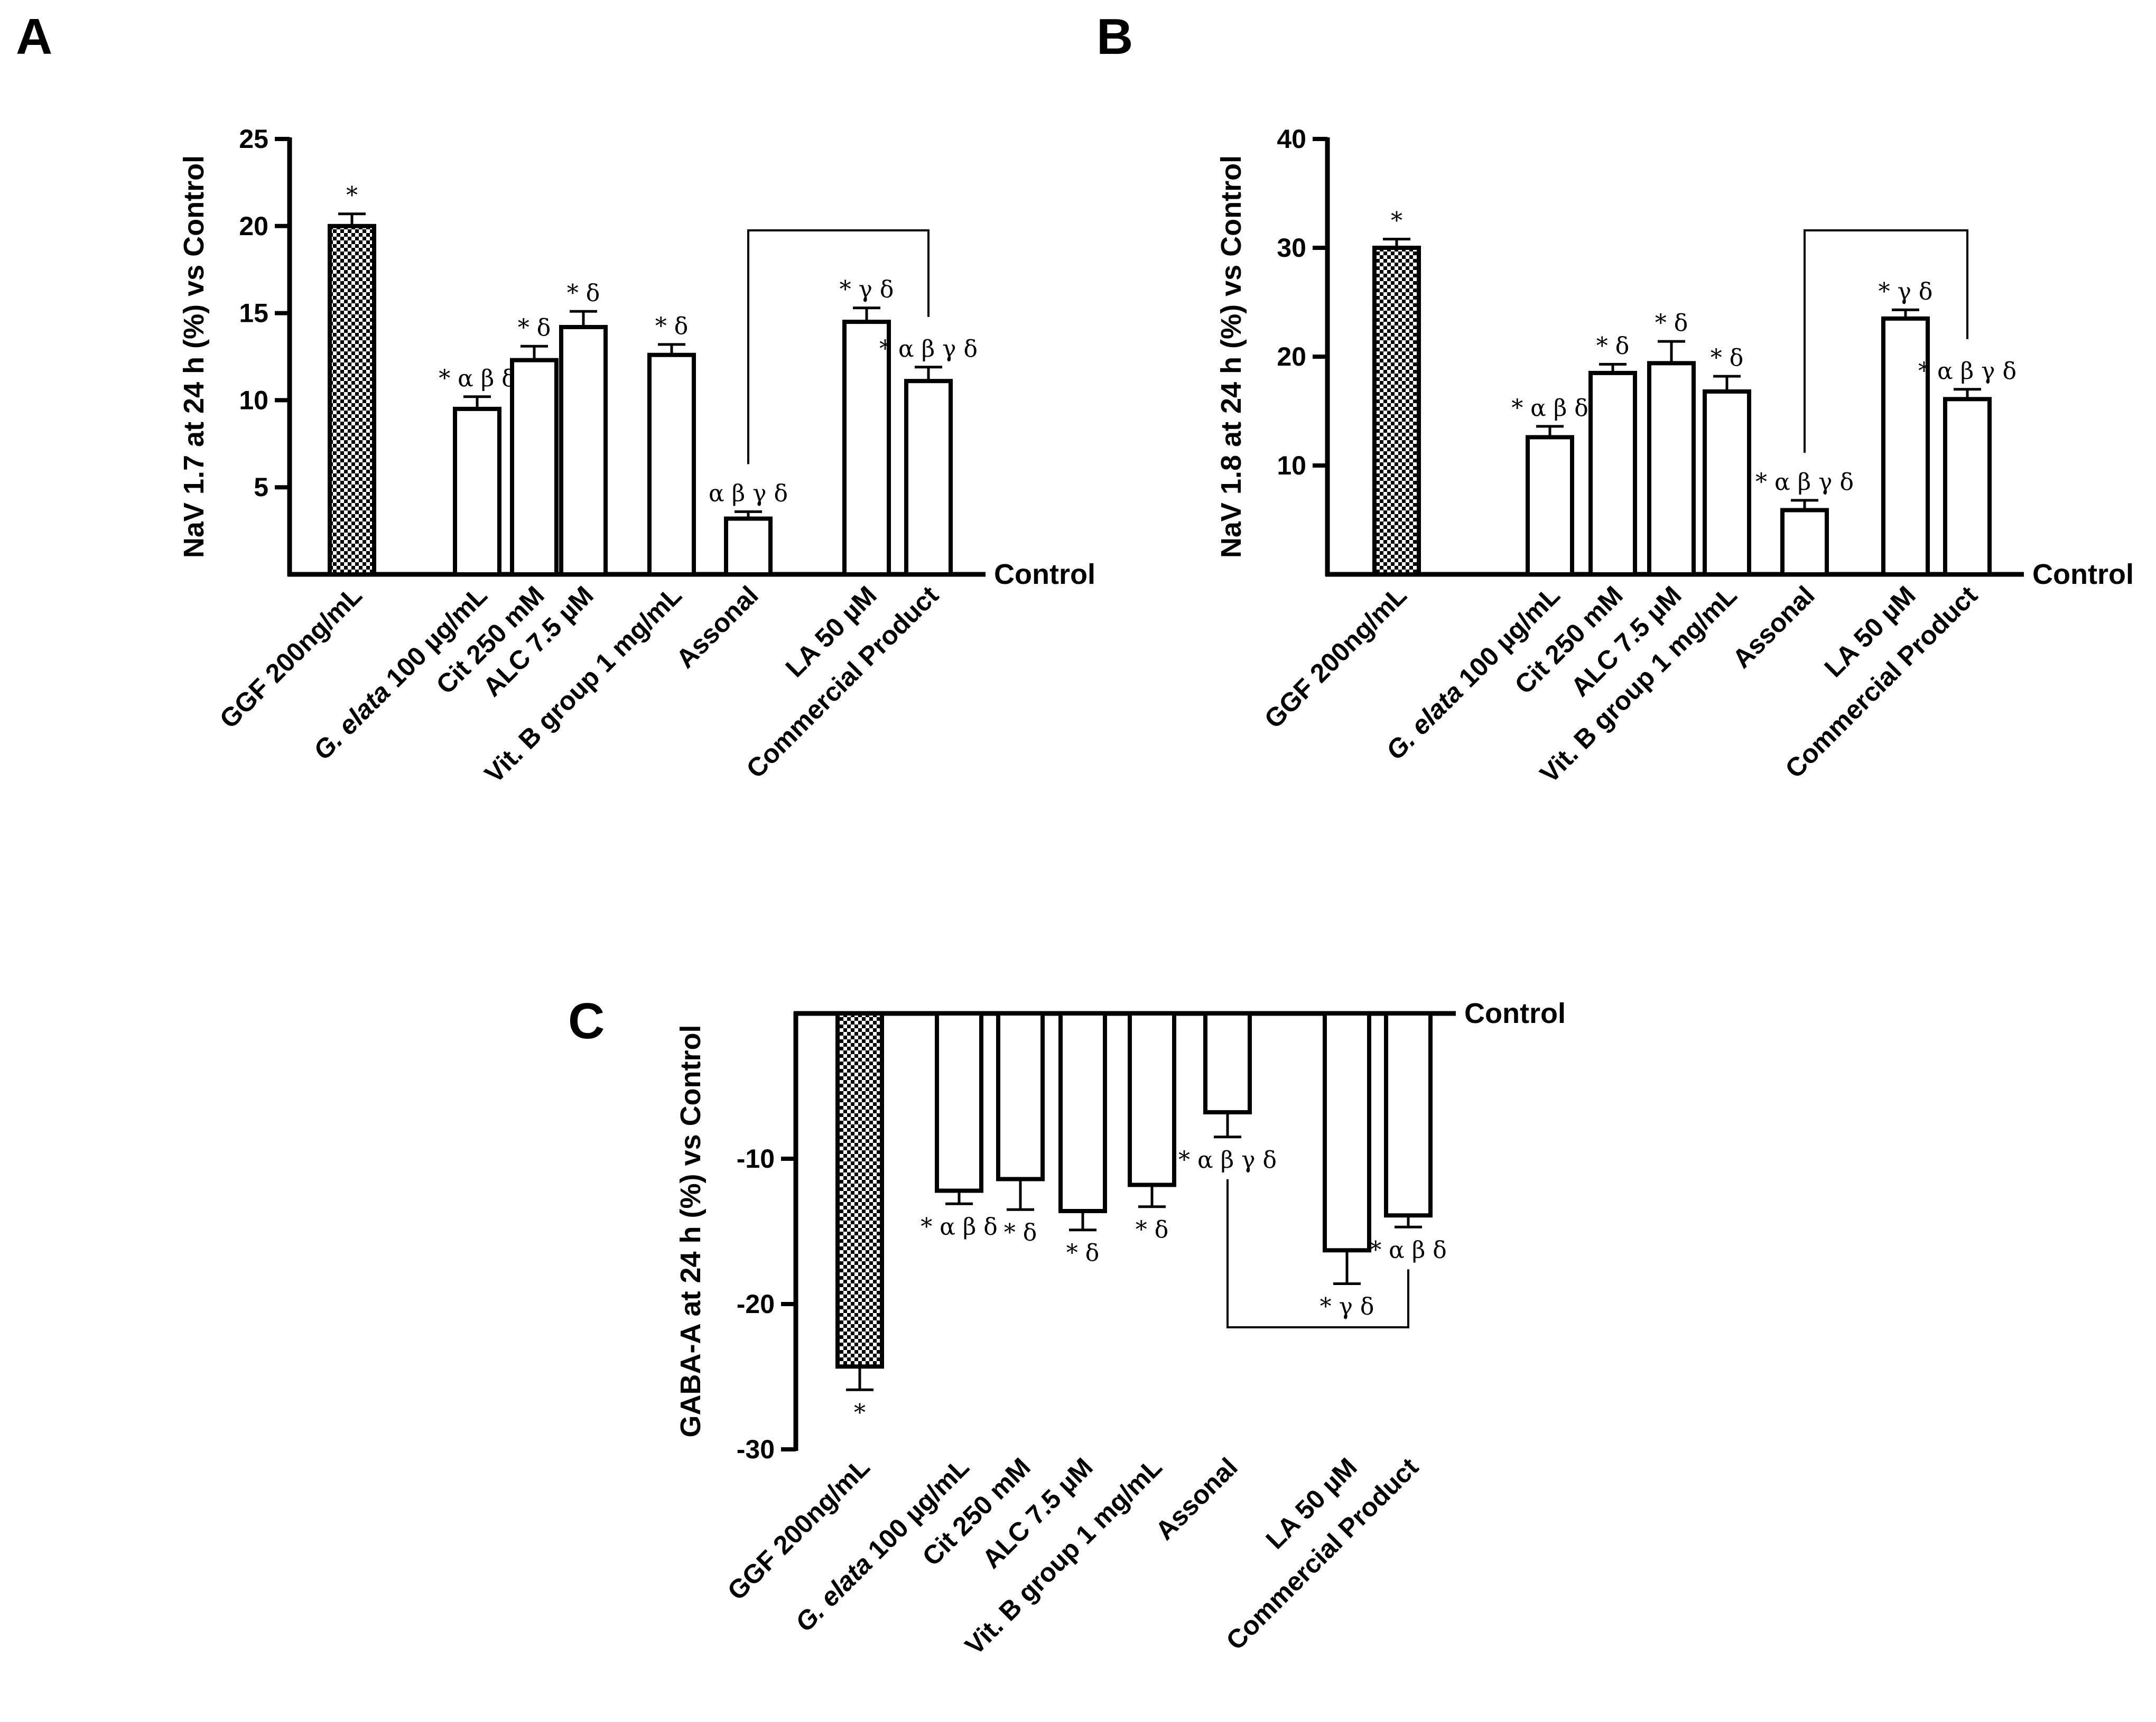 The image size is (2156, 1722). I want to click on panel-a-significance-label: α β γ δ, so click(748, 493).